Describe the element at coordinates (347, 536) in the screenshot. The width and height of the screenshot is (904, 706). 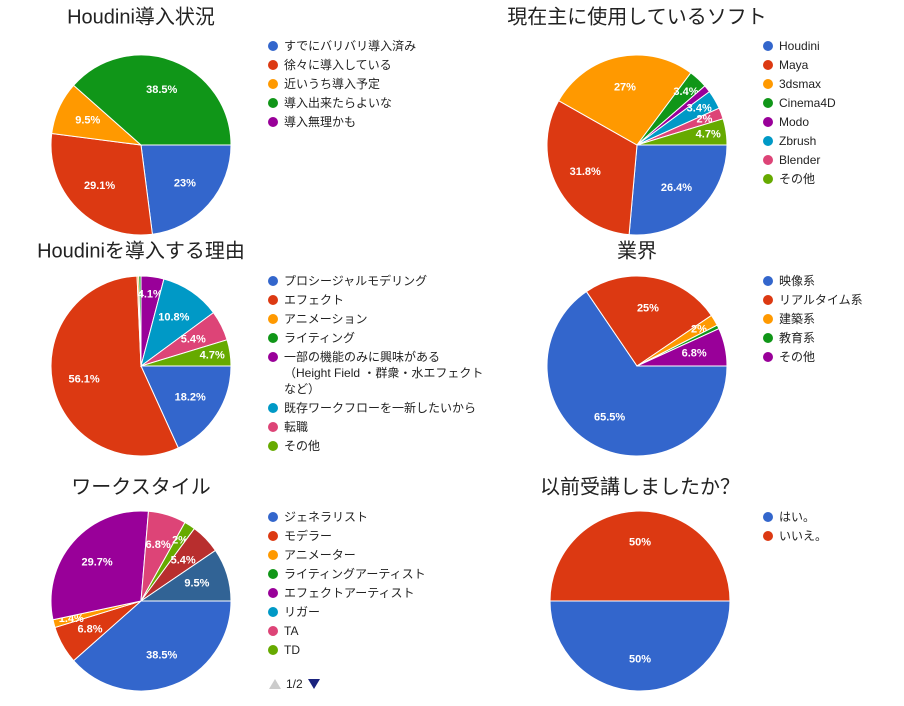
I see `legend-item: モデラー` at that location.